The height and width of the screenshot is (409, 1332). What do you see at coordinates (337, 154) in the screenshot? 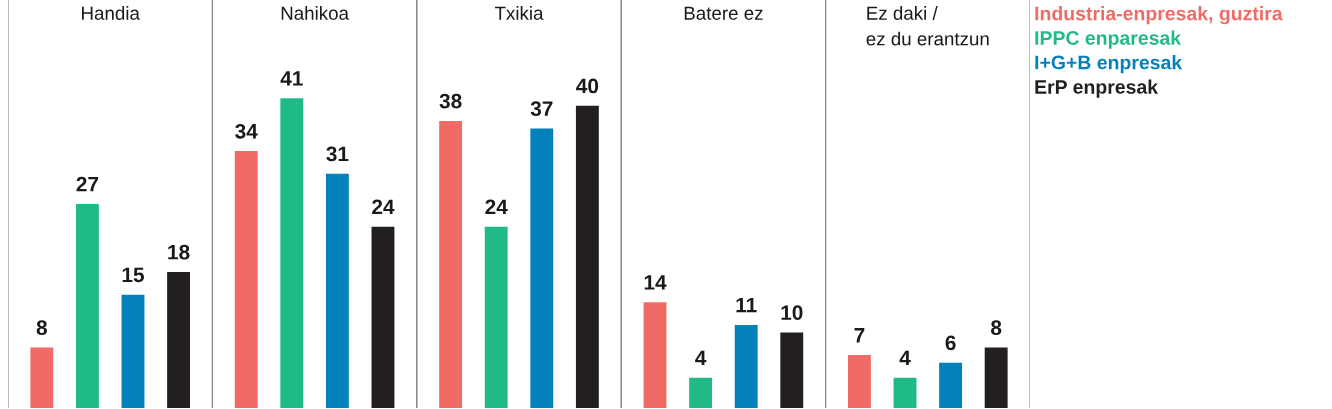
I see `data-label: 31` at bounding box center [337, 154].